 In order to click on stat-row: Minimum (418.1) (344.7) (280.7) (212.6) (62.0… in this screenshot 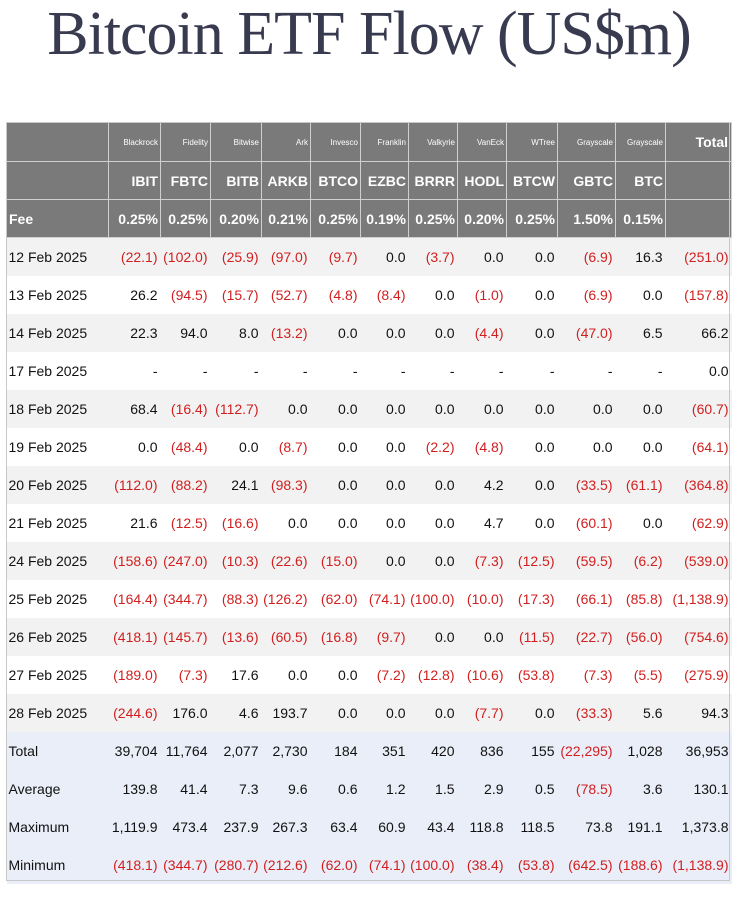, I will do `click(369, 864)`.